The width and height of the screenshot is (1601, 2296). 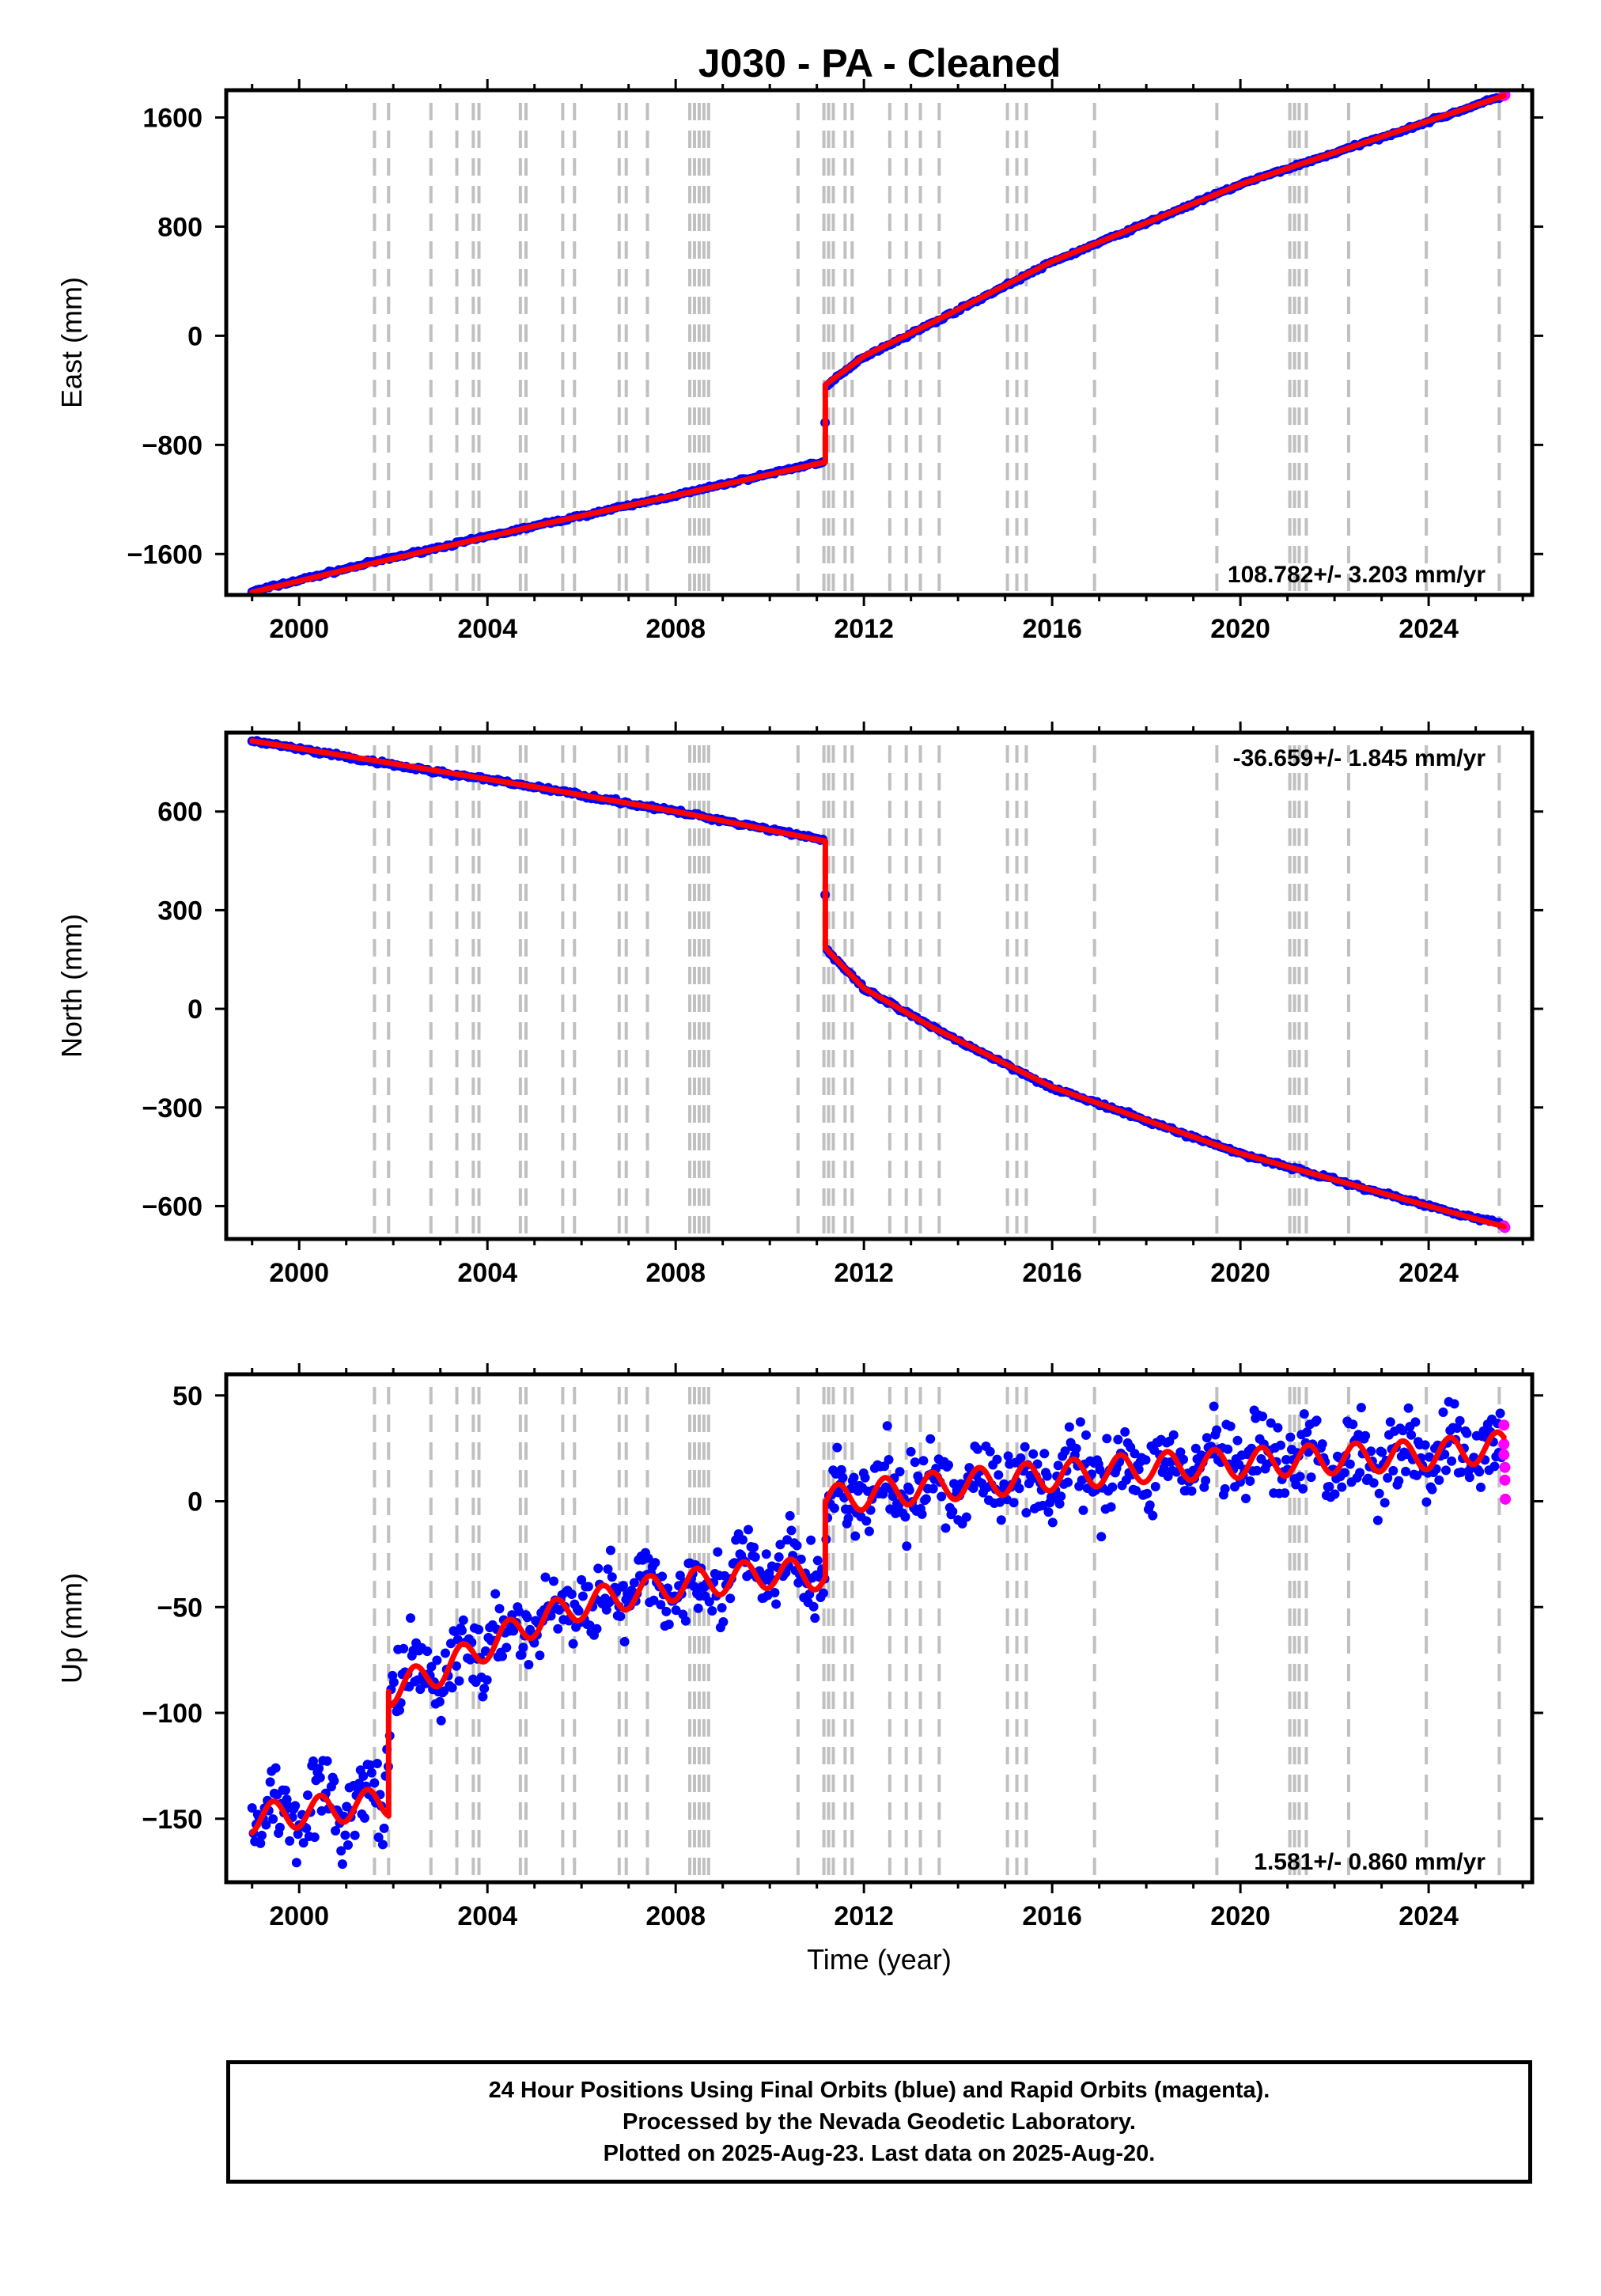 I want to click on north-x-tick-label: 2000, so click(x=299, y=1273).